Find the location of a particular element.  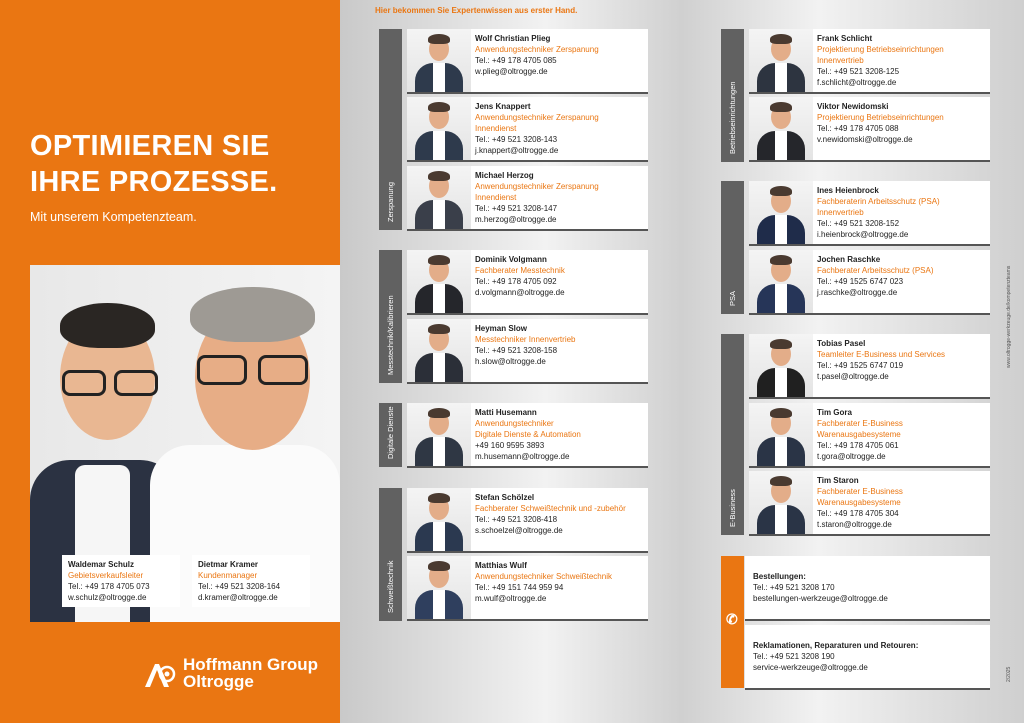

contact-email: w.plieg@oltrogge.de is located at coordinates (511, 71).